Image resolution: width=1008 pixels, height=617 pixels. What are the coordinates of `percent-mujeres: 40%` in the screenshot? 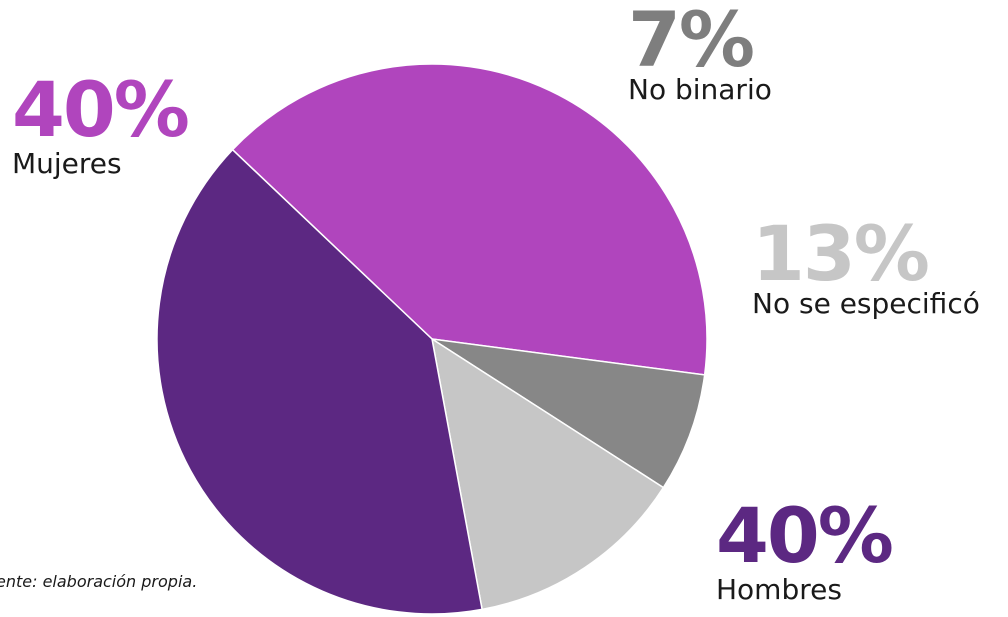 It's located at (101, 109).